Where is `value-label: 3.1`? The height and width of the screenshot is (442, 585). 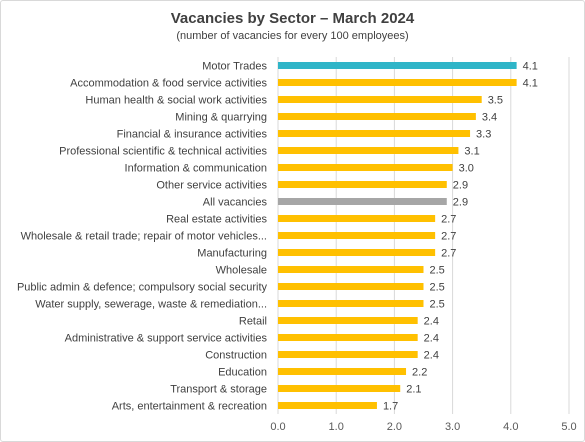 value-label: 3.1 is located at coordinates (471, 152).